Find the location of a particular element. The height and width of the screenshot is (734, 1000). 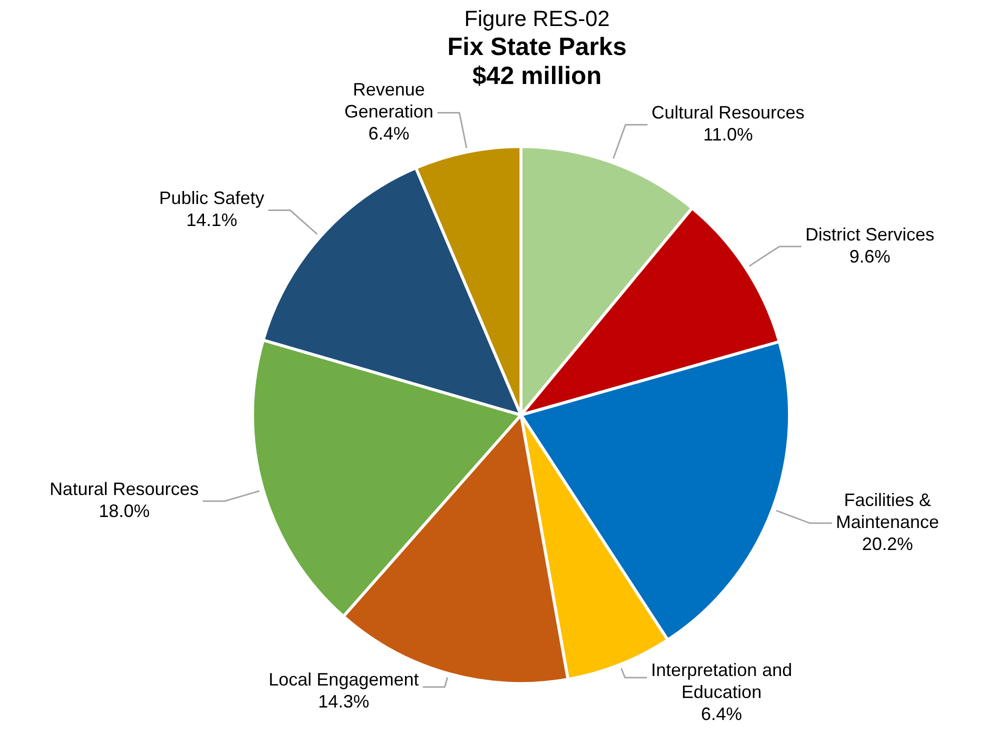

slice-label: Revenue Generation is located at coordinates (389, 101).